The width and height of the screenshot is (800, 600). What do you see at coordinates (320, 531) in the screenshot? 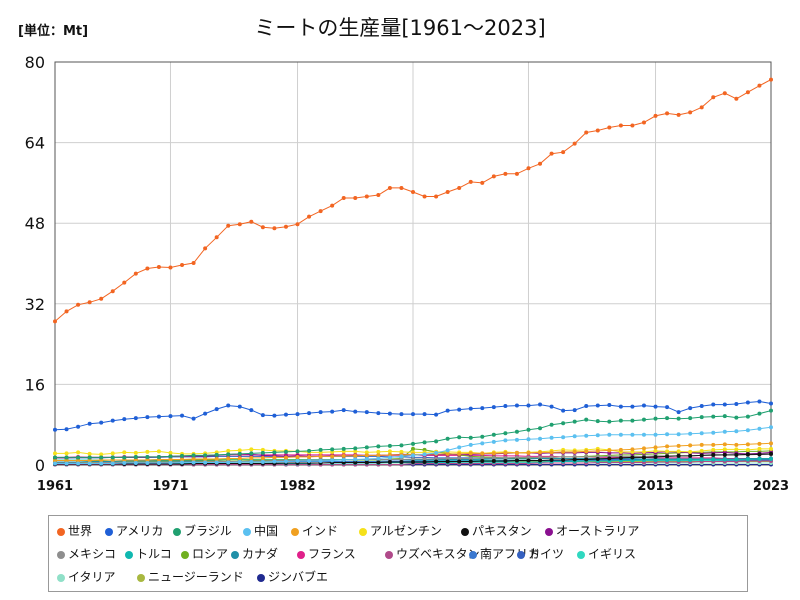
I see `legend-label: インド` at bounding box center [320, 531].